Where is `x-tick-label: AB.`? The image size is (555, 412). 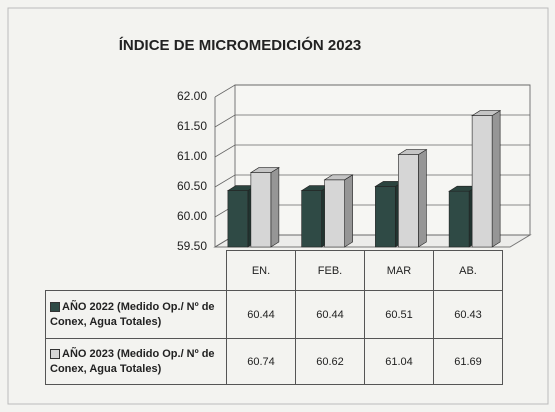 x-tick-label: AB. is located at coordinates (468, 270).